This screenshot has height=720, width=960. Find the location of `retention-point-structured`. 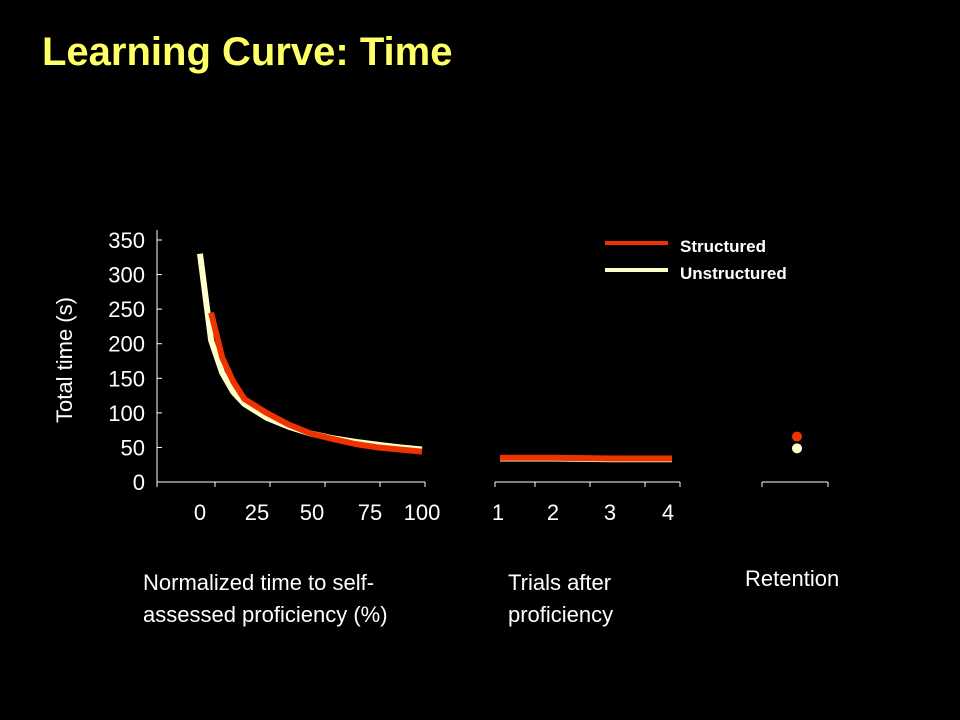

retention-point-structured is located at coordinates (797, 436).